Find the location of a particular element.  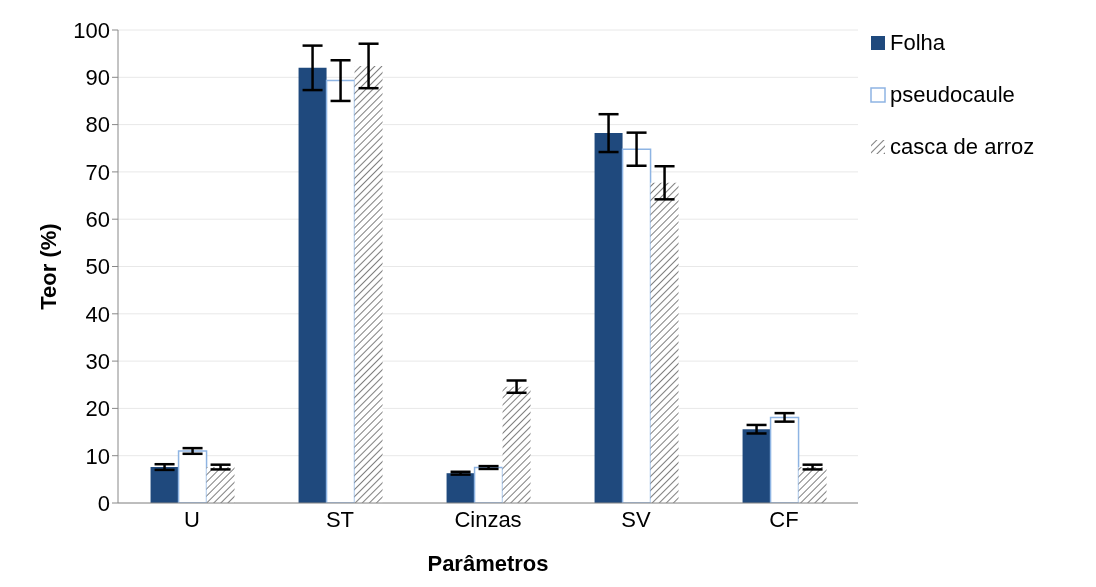

y-axis-title: Teor (%) is located at coordinates (48, 266).